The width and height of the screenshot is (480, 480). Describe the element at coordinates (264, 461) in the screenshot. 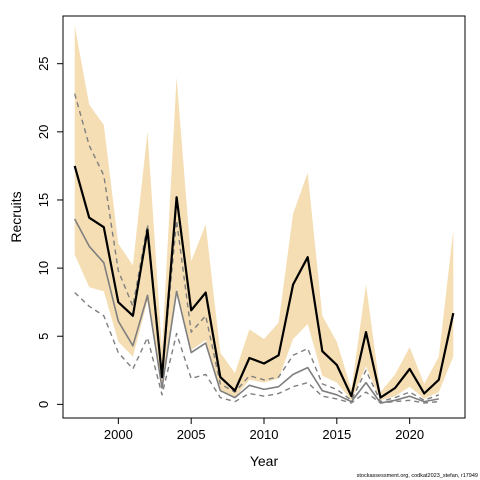

I see `x-axis-title: Year` at that location.